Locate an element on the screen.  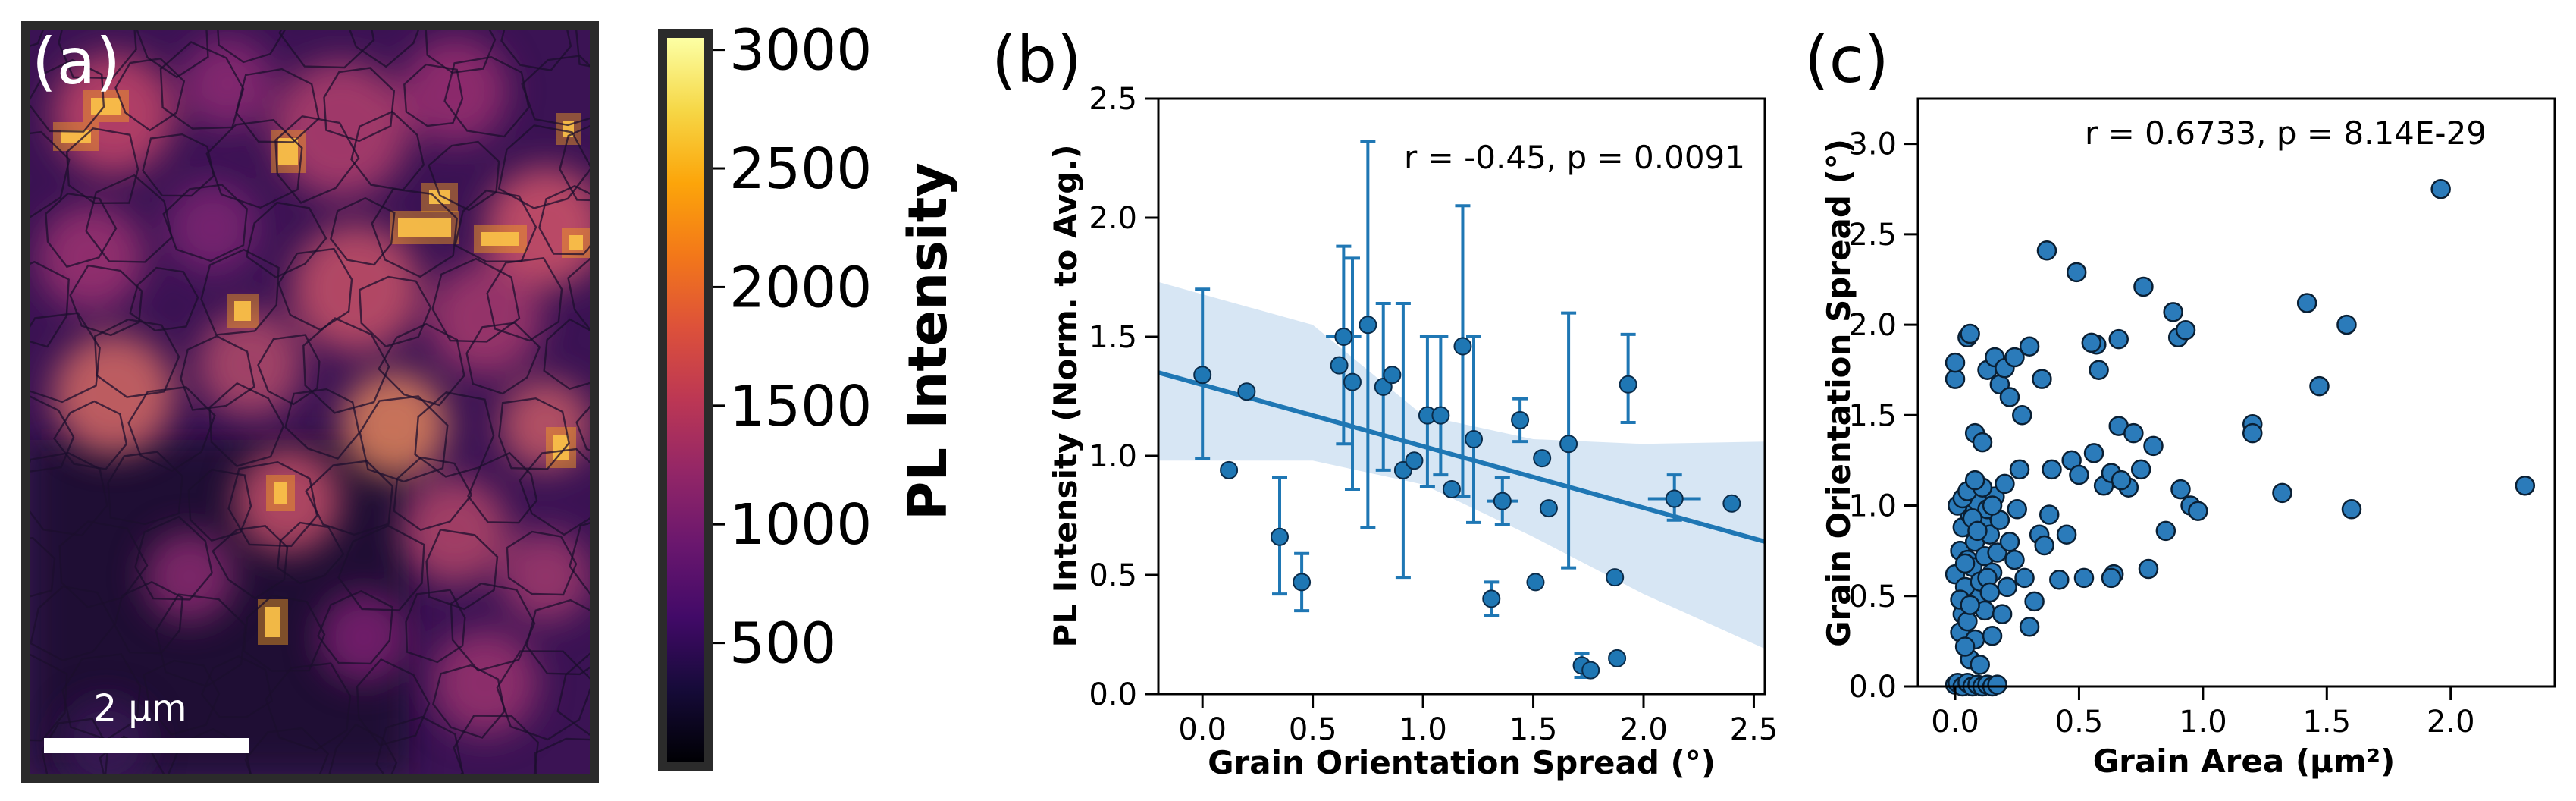
panel-label-a: (a) is located at coordinates (76, 61).